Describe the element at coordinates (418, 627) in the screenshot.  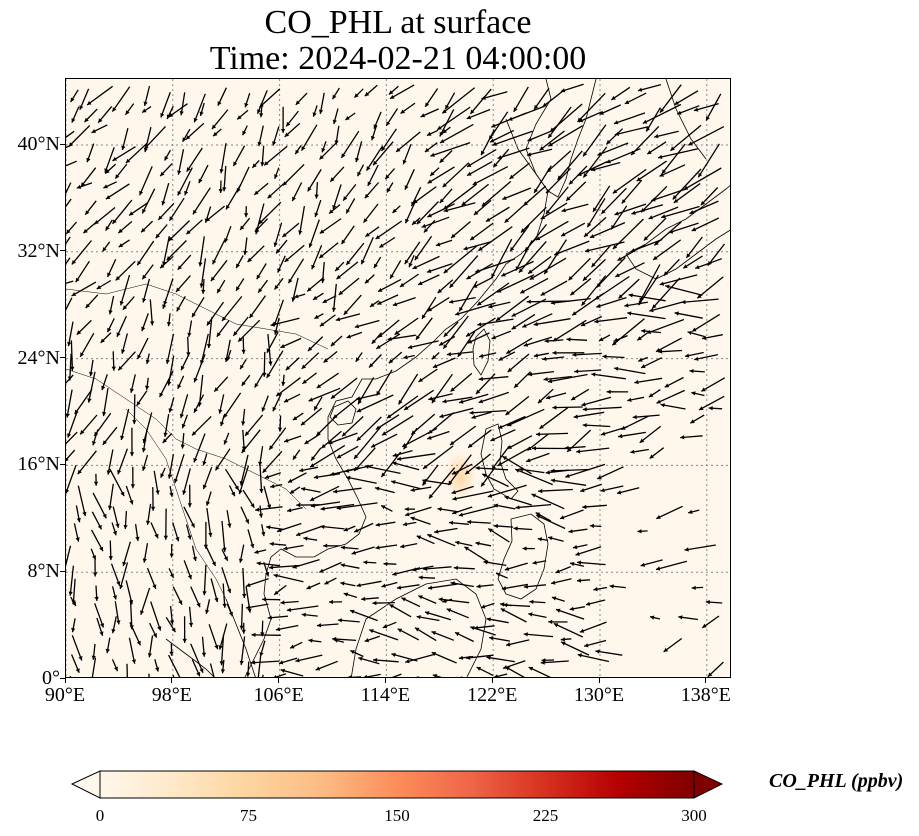
I see `coastline-borneo` at that location.